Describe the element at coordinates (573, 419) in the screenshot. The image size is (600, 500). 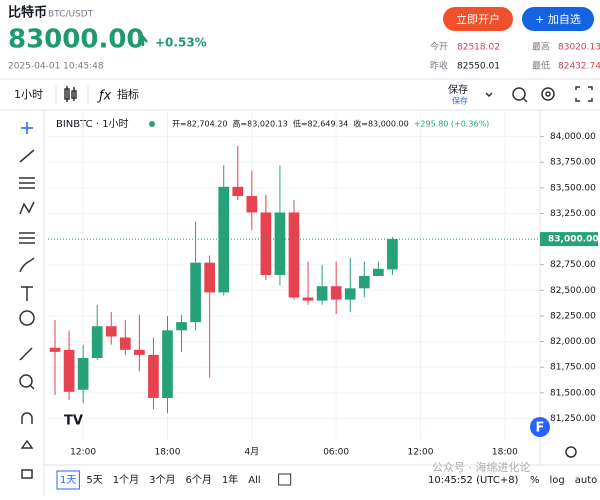
I see `y-tick-label: 81,250.00` at that location.